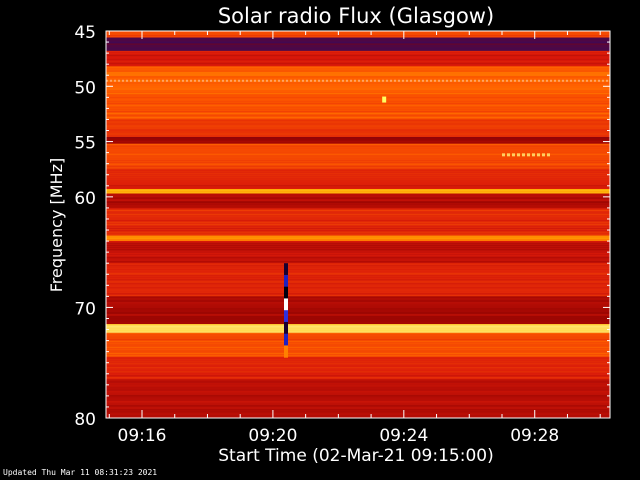 This screenshot has width=640, height=480. I want to click on y-tick-label: 80, so click(85, 420).